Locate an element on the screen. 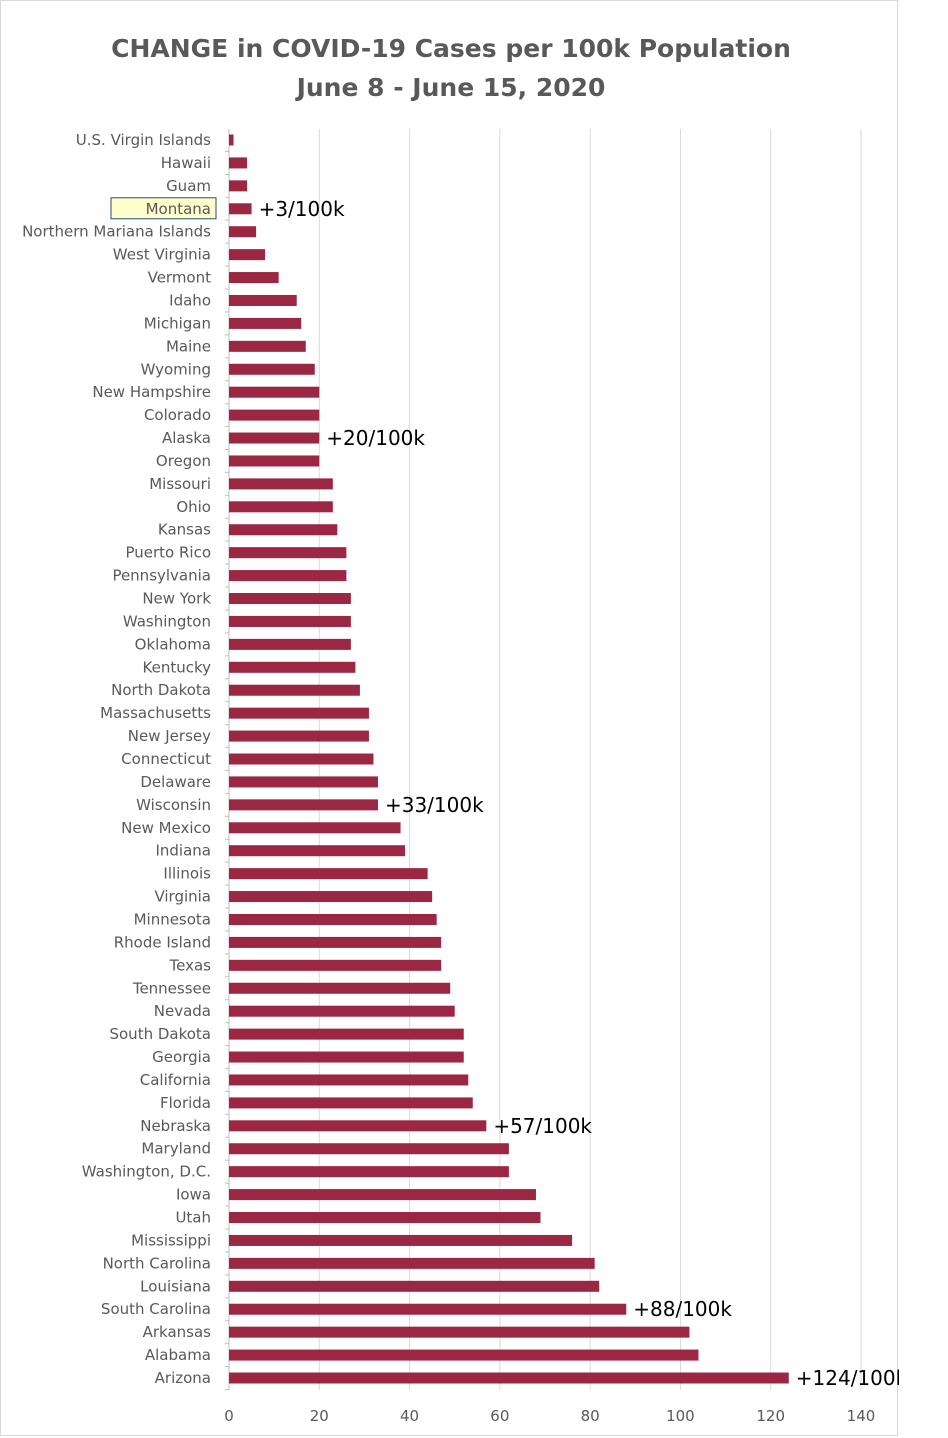 The height and width of the screenshot is (1438, 948). category-label: Alabama is located at coordinates (178, 1355).